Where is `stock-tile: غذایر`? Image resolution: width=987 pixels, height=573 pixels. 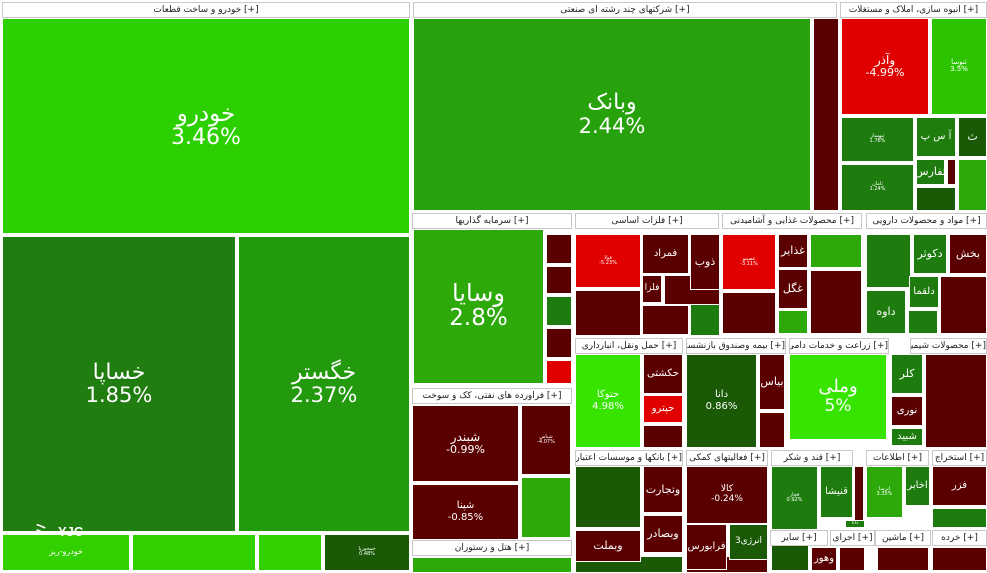 stock-tile: غذایر is located at coordinates (793, 251).